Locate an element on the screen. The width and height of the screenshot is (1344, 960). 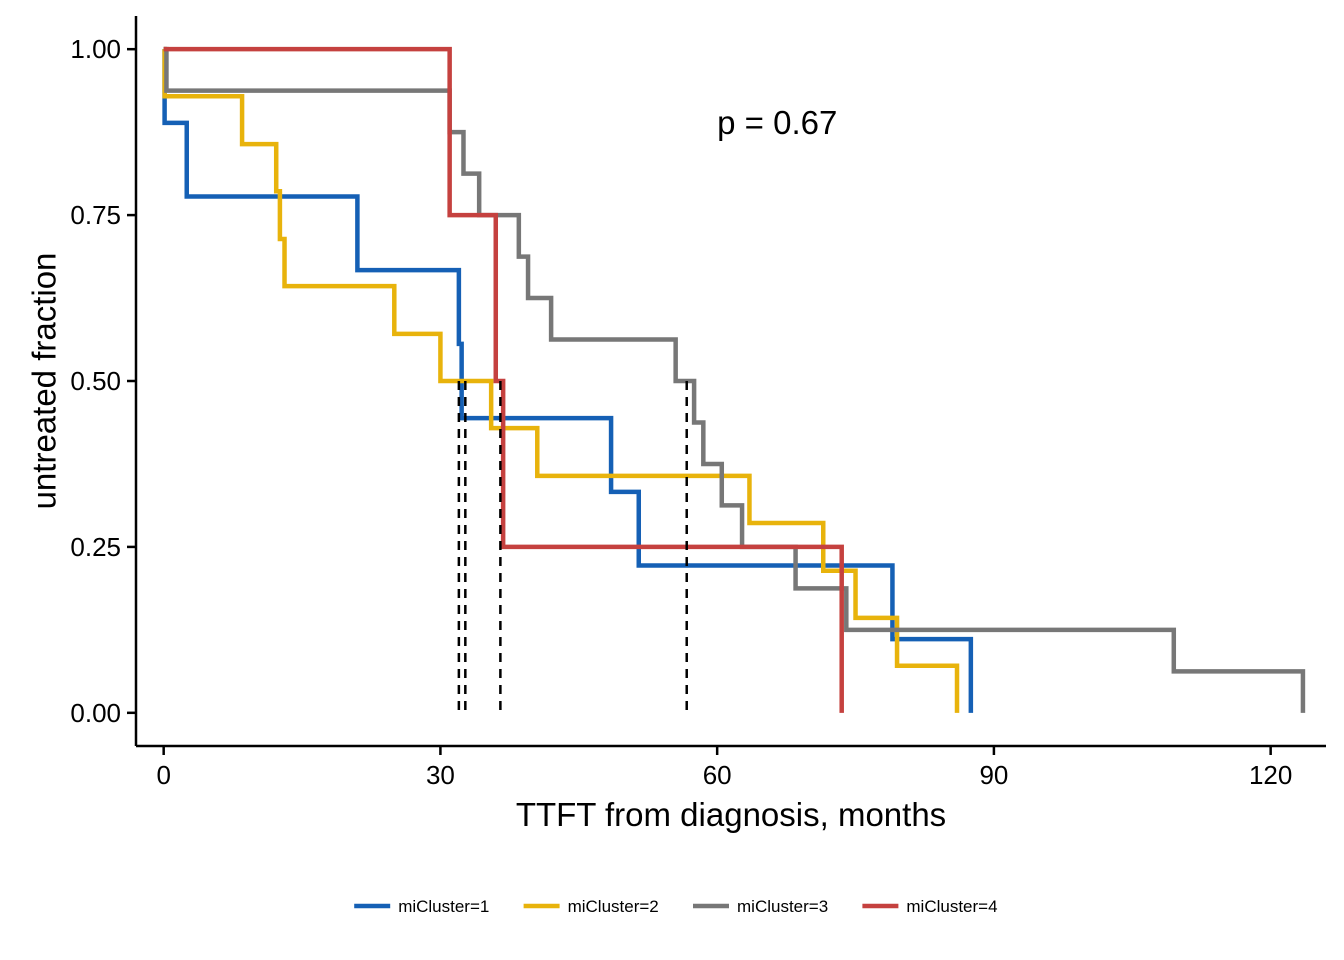
x-tick-label-60: 60 is located at coordinates (717, 775).